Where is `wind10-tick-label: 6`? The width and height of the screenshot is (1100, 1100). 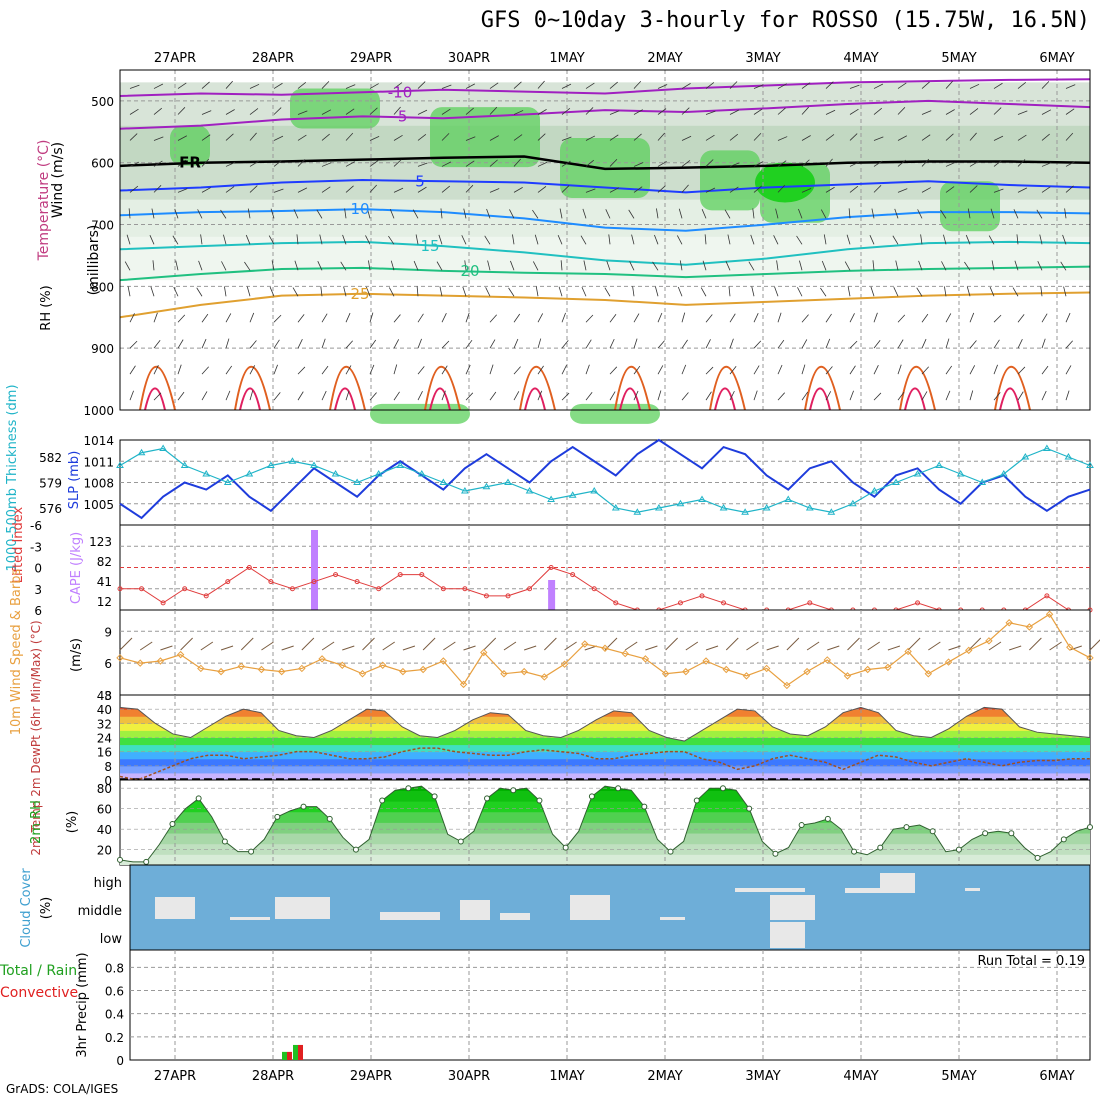
wind10-tick-label: 6 is located at coordinates (108, 664).